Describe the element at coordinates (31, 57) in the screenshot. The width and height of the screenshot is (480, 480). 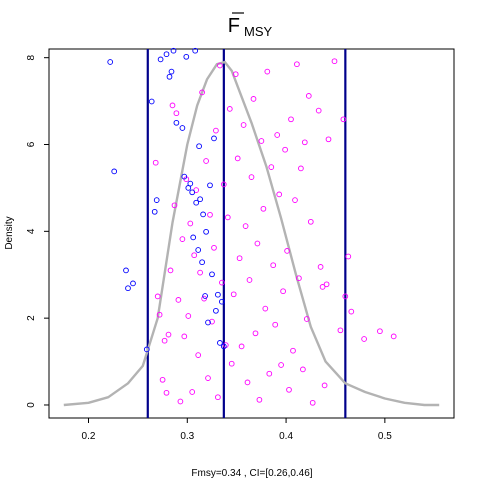
I see `y-tick-label-4: 8` at that location.